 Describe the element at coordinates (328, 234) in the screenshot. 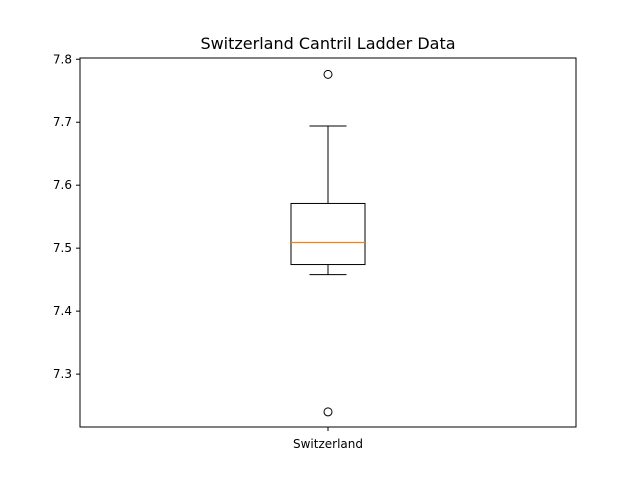

I see `box-iqr` at that location.